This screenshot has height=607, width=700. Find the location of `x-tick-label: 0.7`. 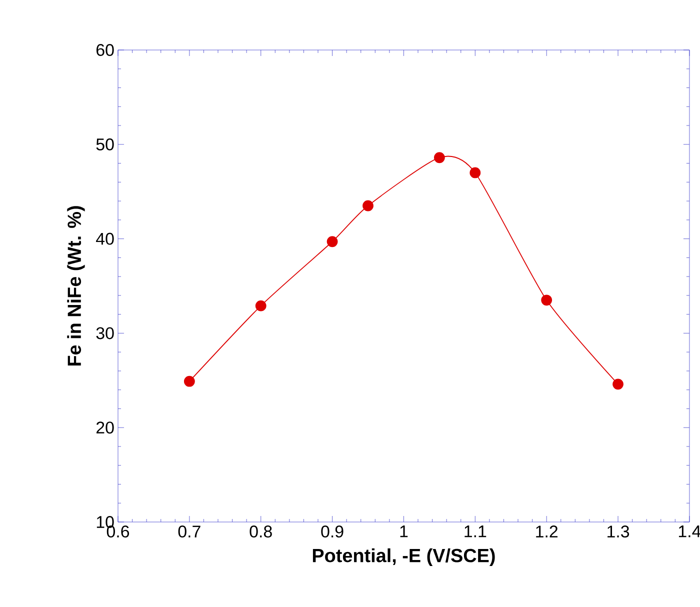

x-tick-label: 0.7 is located at coordinates (189, 532).